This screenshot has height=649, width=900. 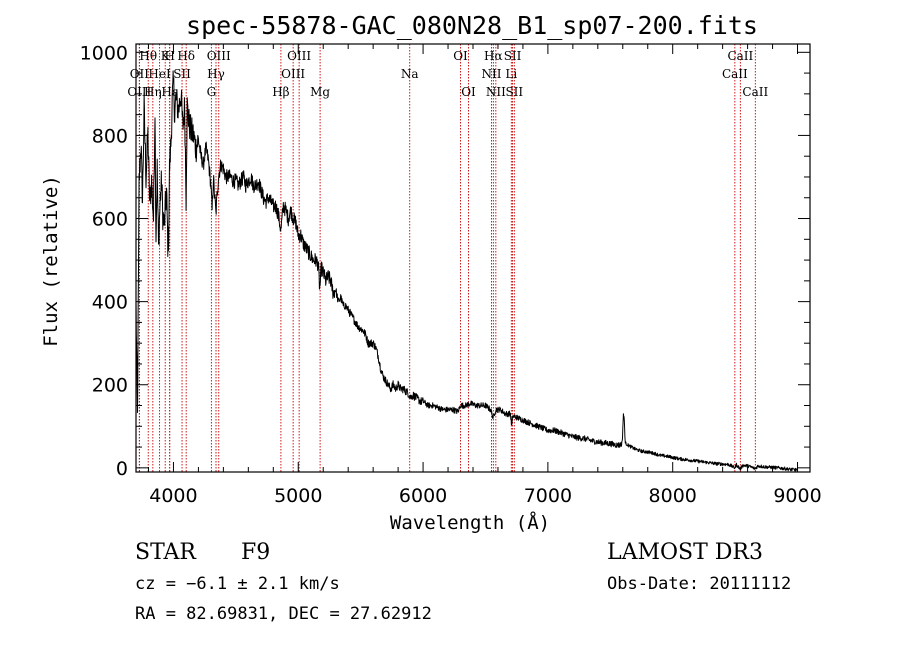 I want to click on y-axis-label: Flux (relative), so click(x=51, y=261).